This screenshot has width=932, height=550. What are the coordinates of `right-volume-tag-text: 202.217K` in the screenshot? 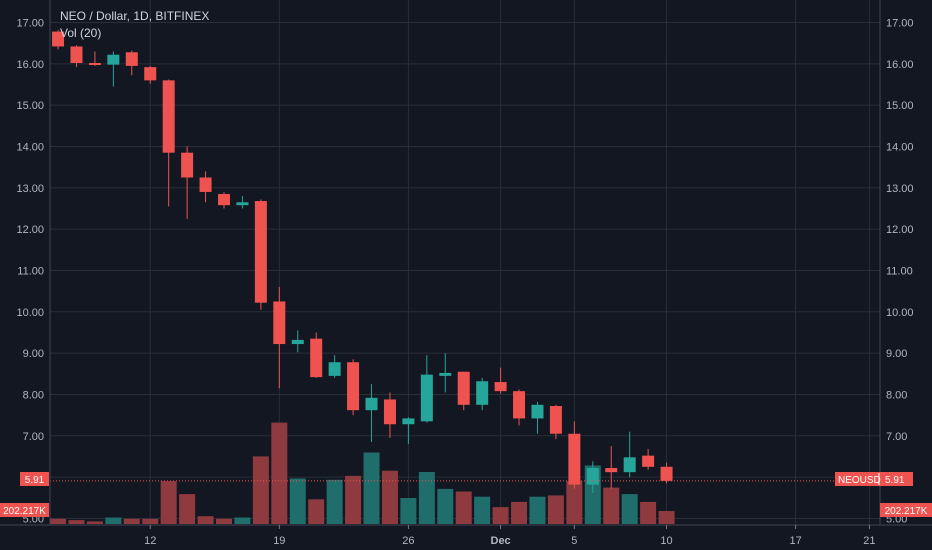 It's located at (906, 511).